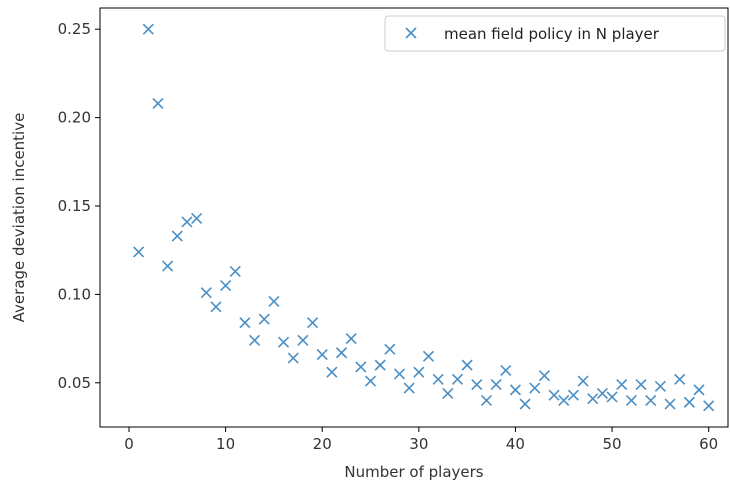  What do you see at coordinates (413, 472) in the screenshot?
I see `x-axis-title: Number of players` at bounding box center [413, 472].